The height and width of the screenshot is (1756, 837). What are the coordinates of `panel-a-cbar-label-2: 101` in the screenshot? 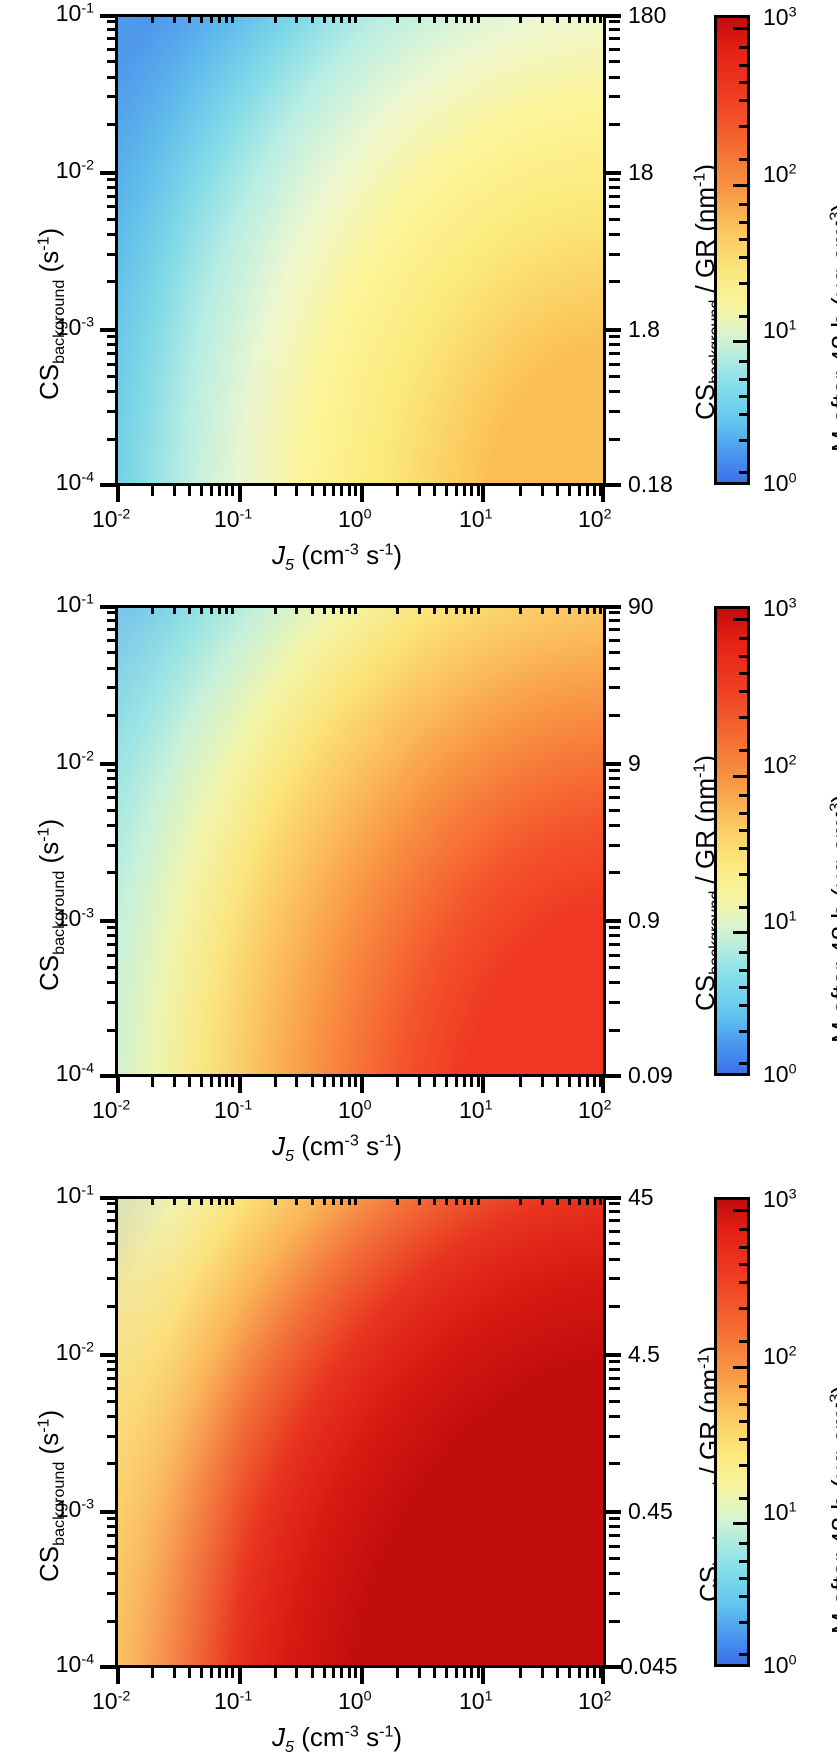 It's located at (780, 330).